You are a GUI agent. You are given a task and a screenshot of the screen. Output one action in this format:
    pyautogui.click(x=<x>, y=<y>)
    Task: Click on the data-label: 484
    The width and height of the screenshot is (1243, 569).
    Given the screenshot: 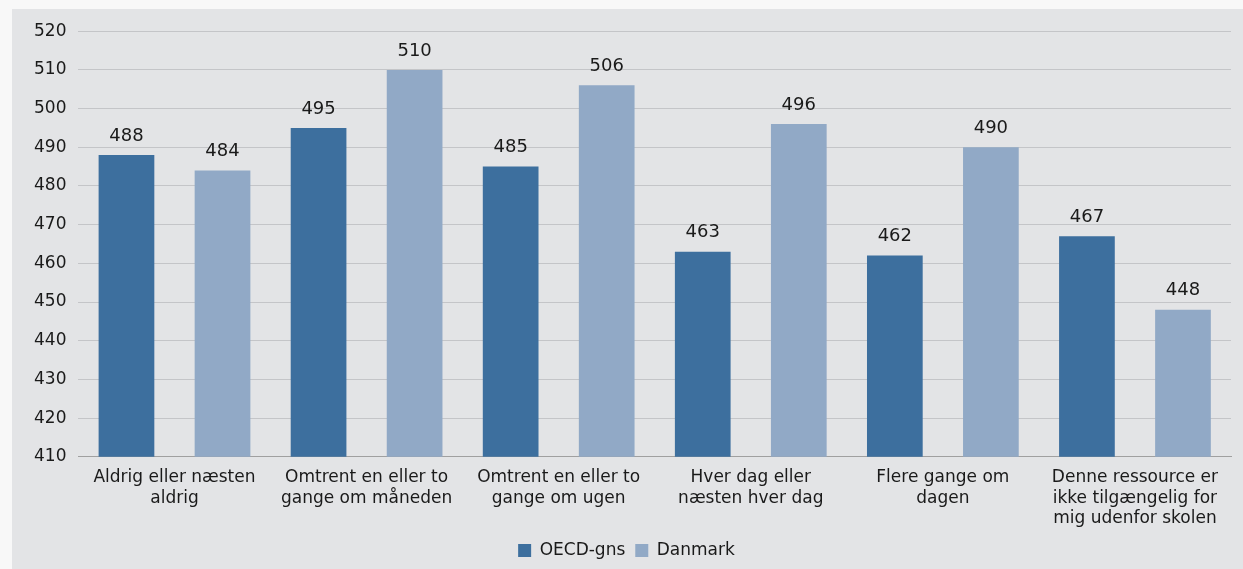 What is the action you would take?
    pyautogui.click(x=222, y=150)
    